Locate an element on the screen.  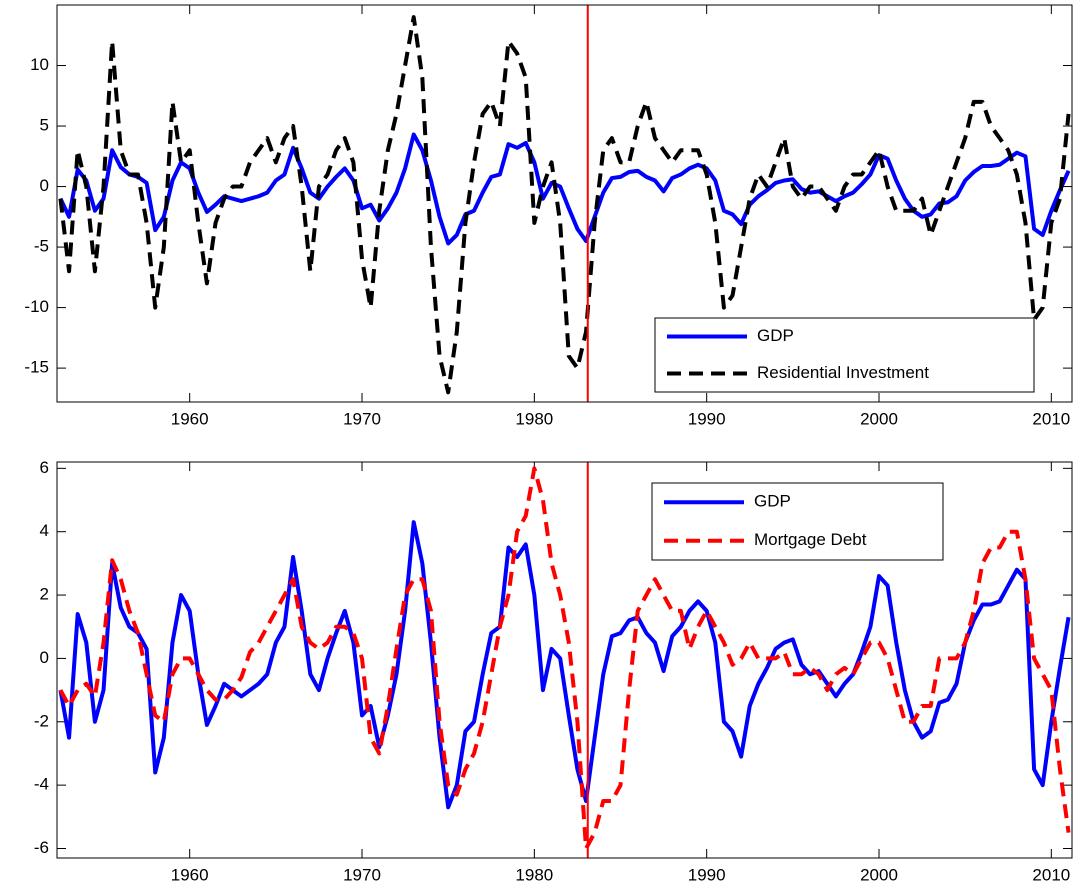
y-tick-label: -5 is located at coordinates (41, 246).